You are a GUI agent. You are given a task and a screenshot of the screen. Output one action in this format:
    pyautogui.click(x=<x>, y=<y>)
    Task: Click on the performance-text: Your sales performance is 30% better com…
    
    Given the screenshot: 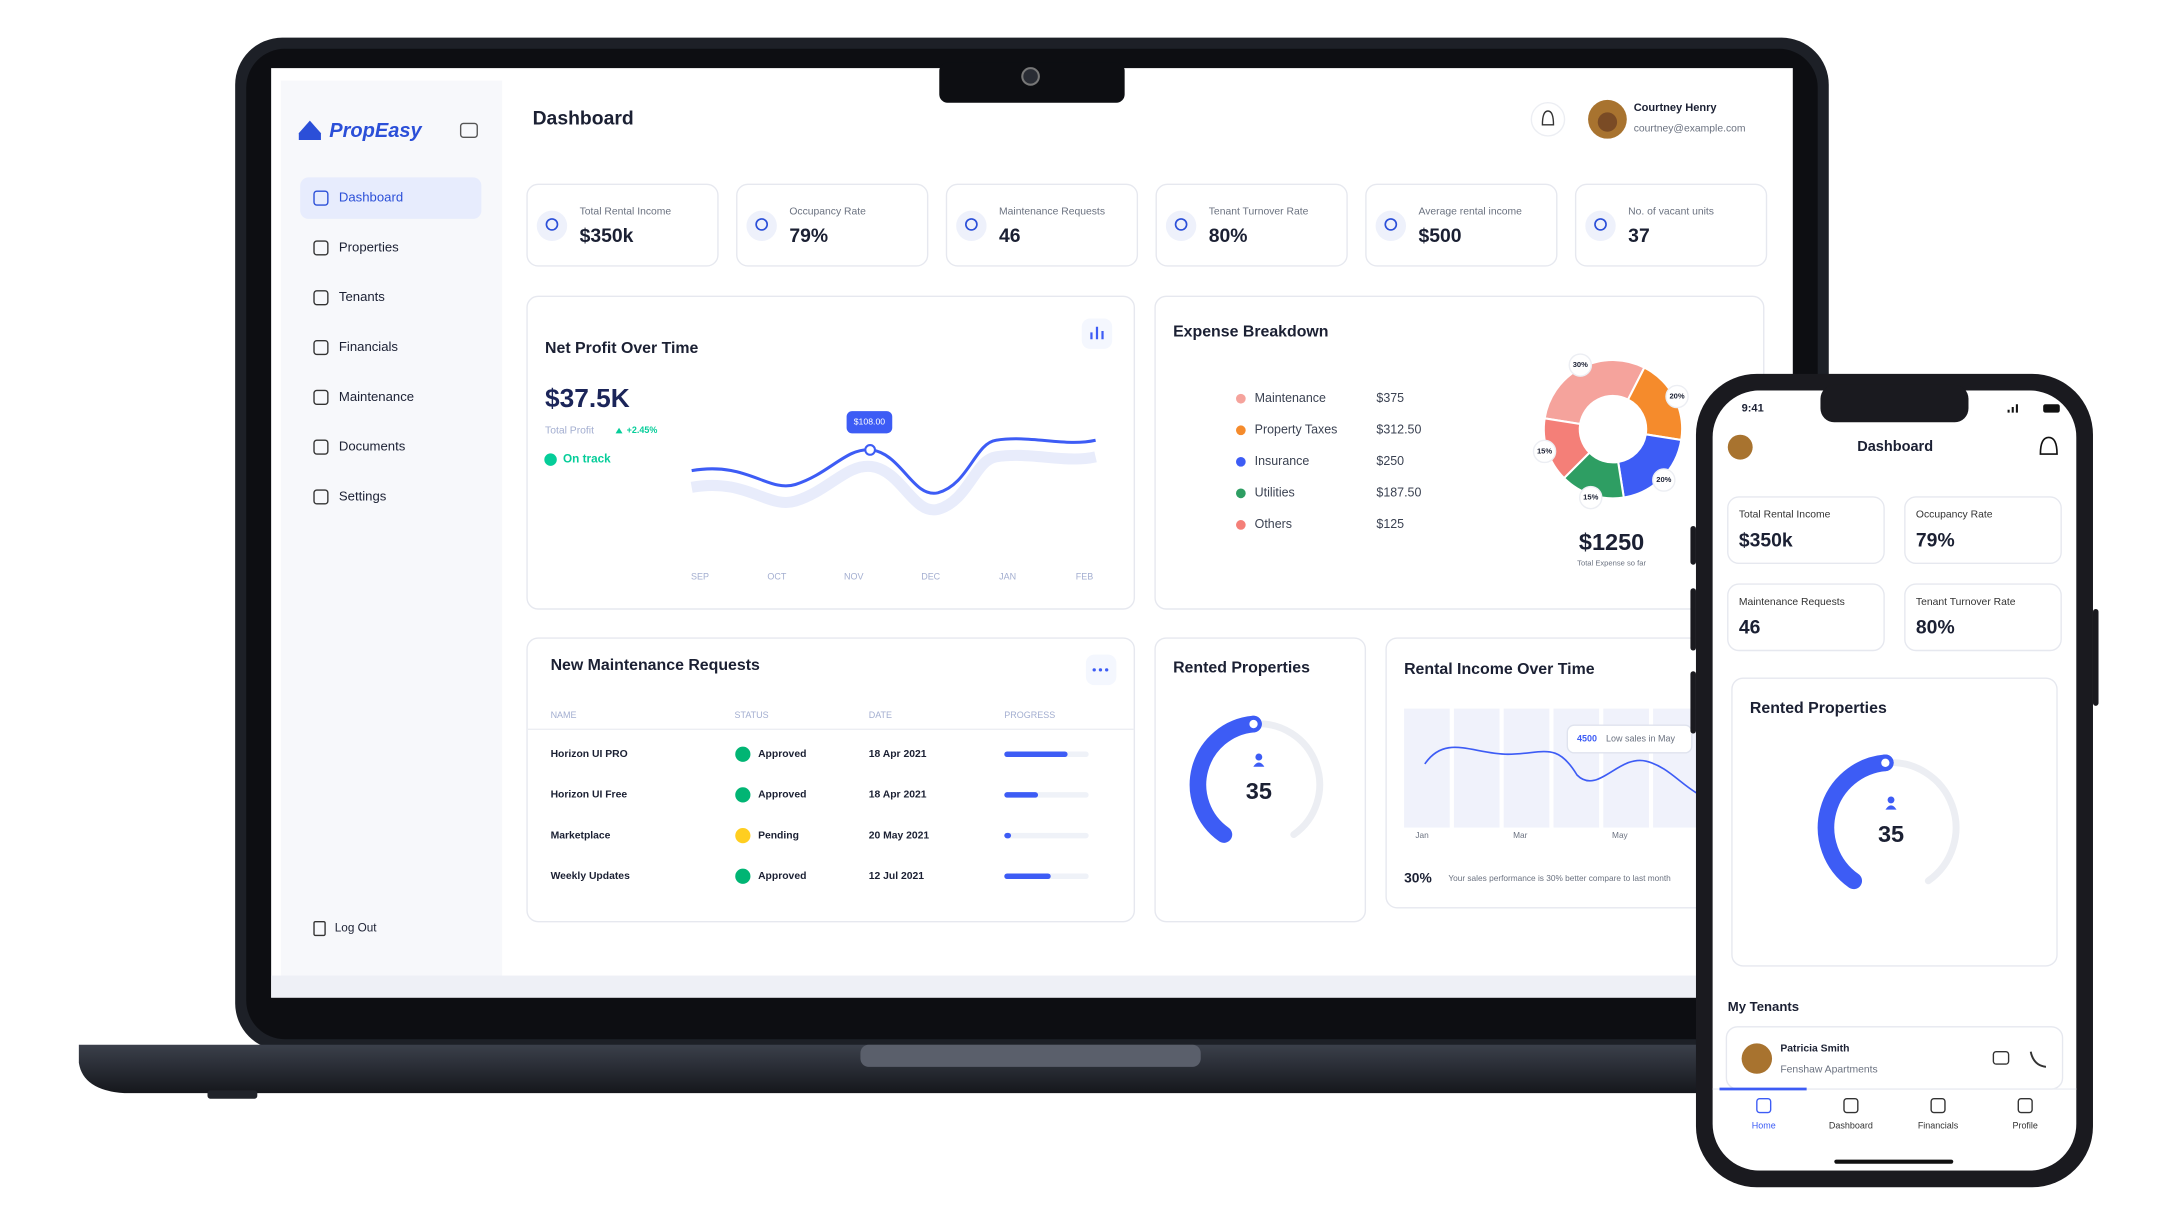 What is the action you would take?
    pyautogui.click(x=1559, y=878)
    